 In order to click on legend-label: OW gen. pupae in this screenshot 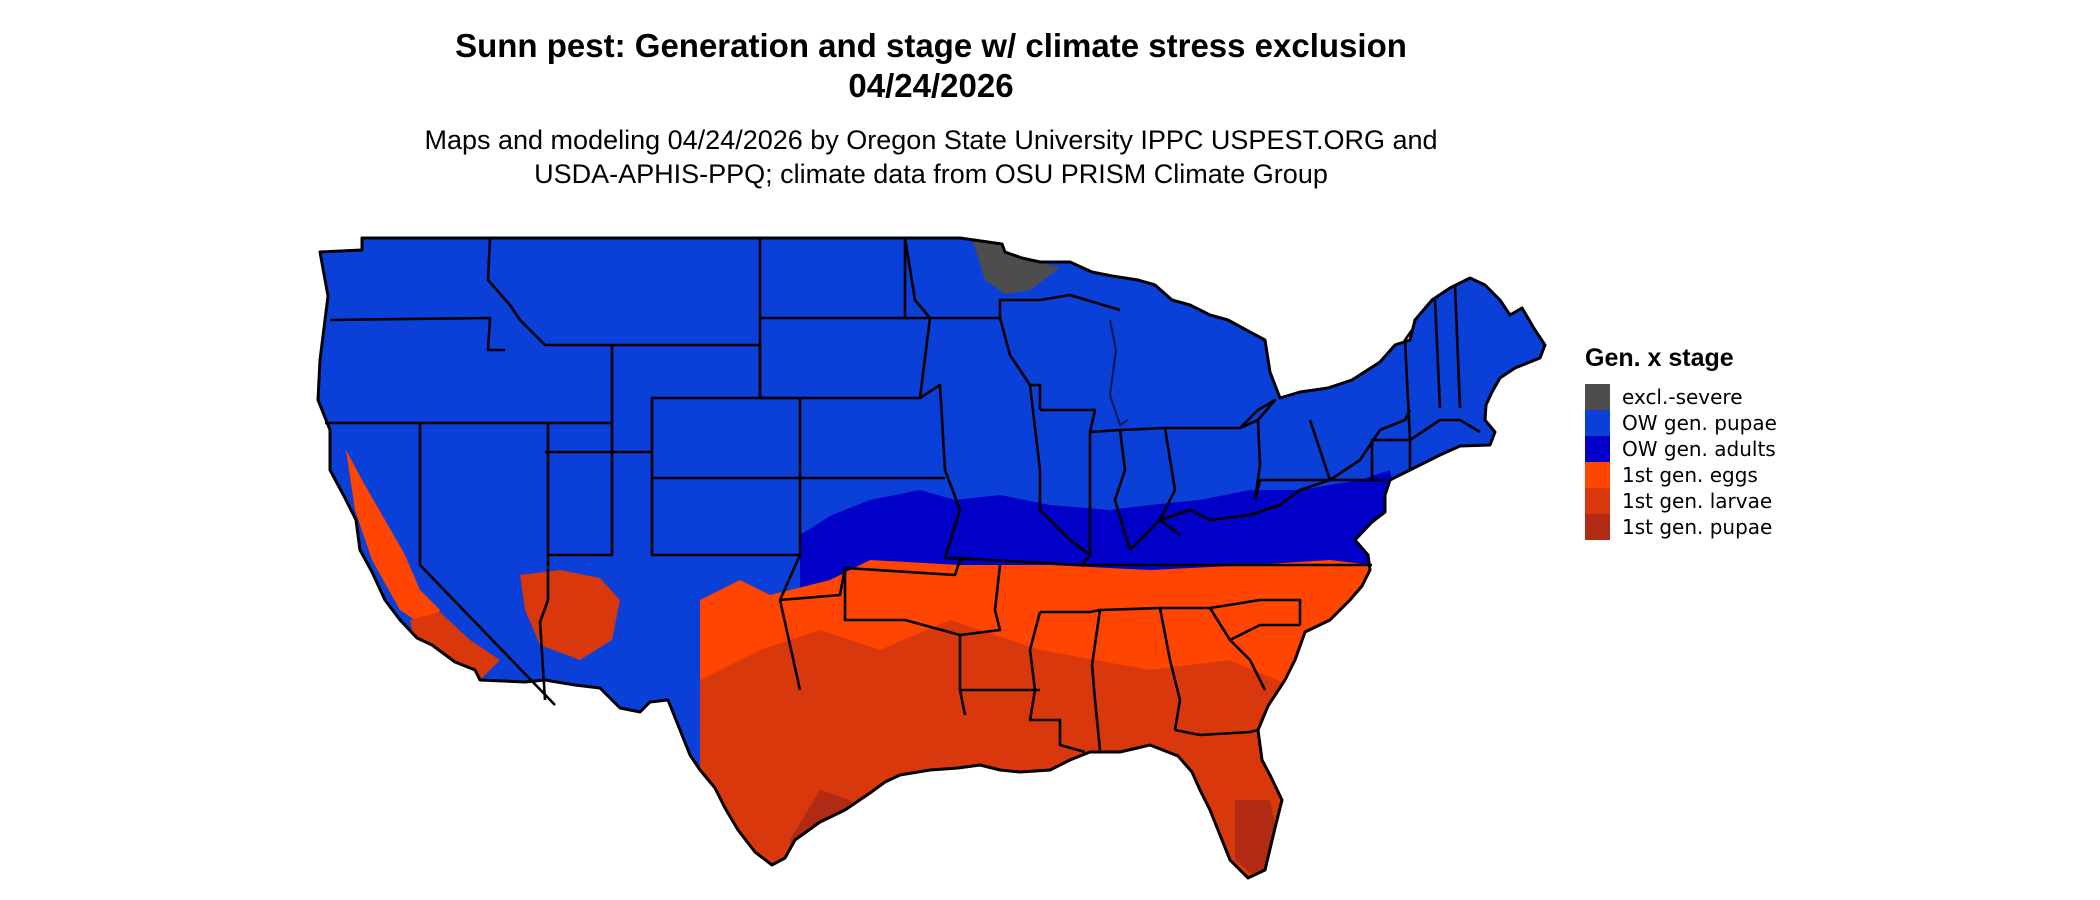, I will do `click(1699, 423)`.